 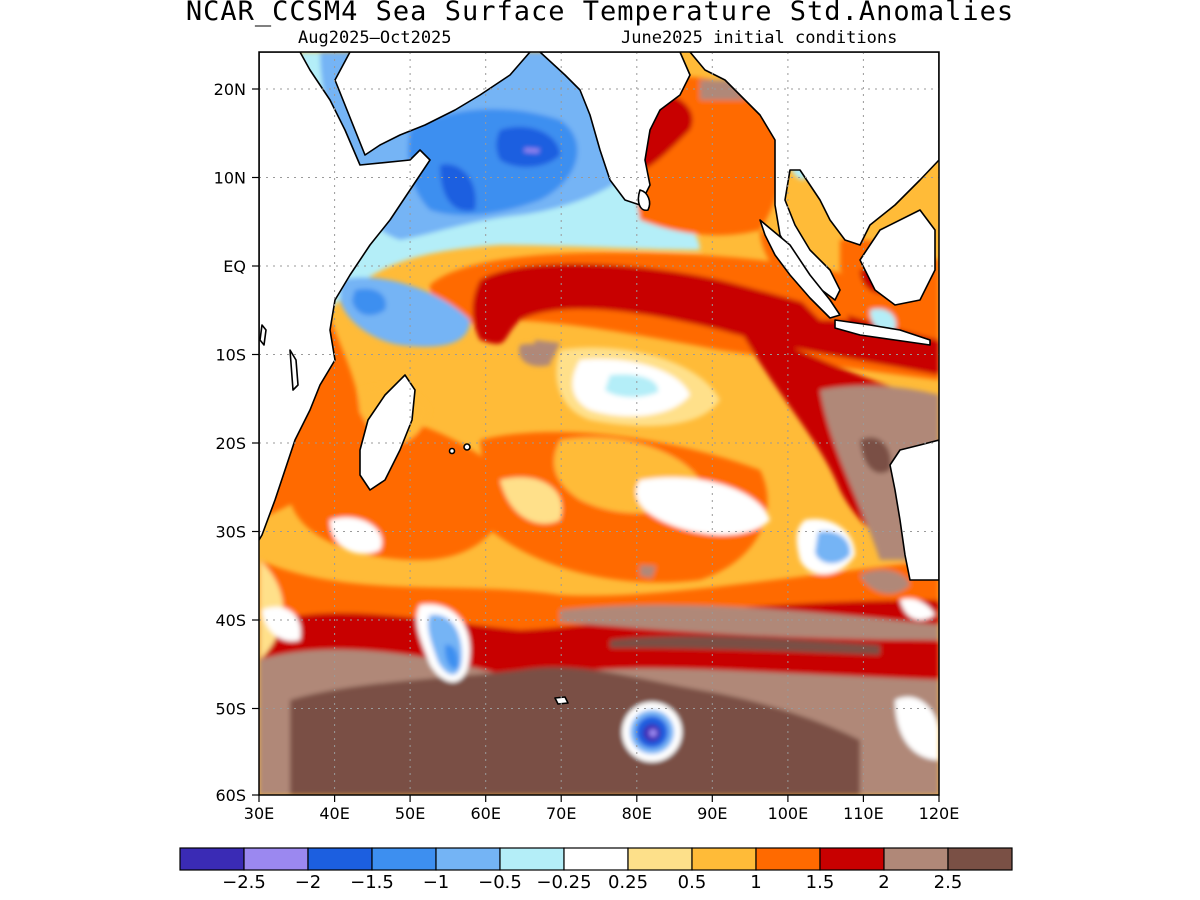 I want to click on initial-conditions: June2025 initial conditions, so click(x=759, y=38).